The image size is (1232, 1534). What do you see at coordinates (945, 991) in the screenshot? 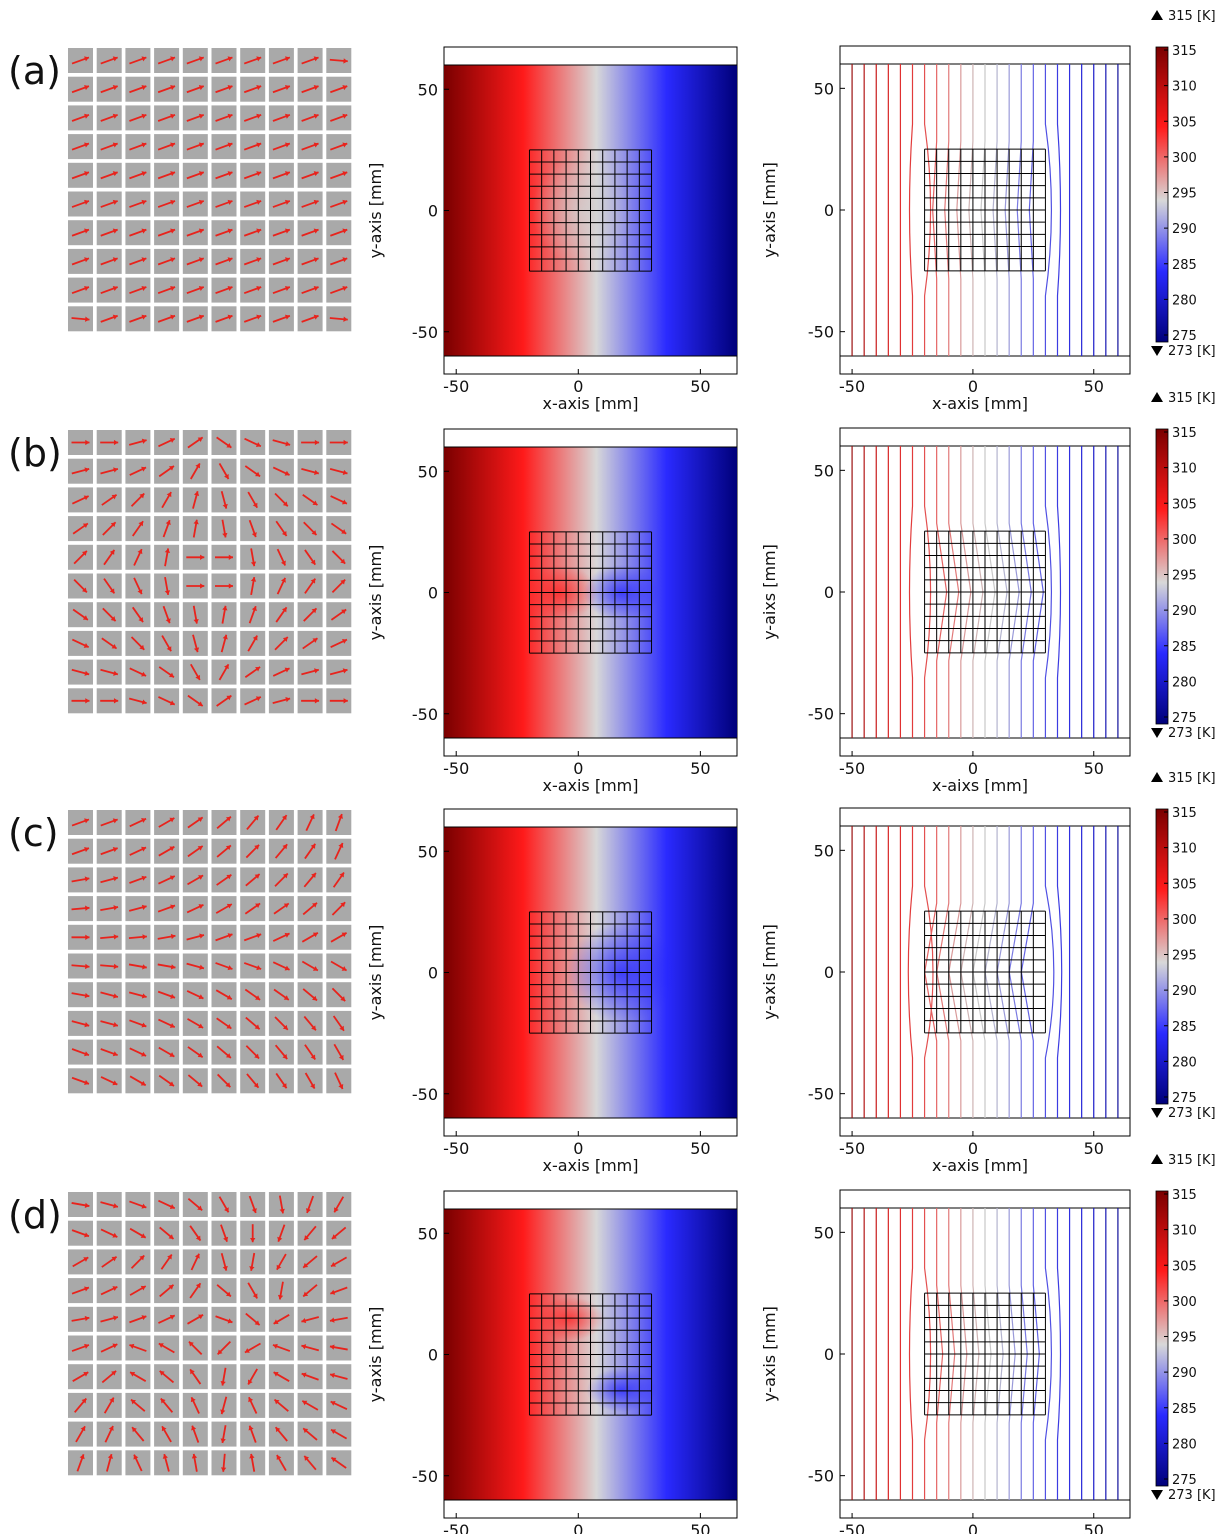
I see `isotherm-plot: -50 -50 0 0 50 50 x-axis [mm] y-axis [mm]` at bounding box center [945, 991].